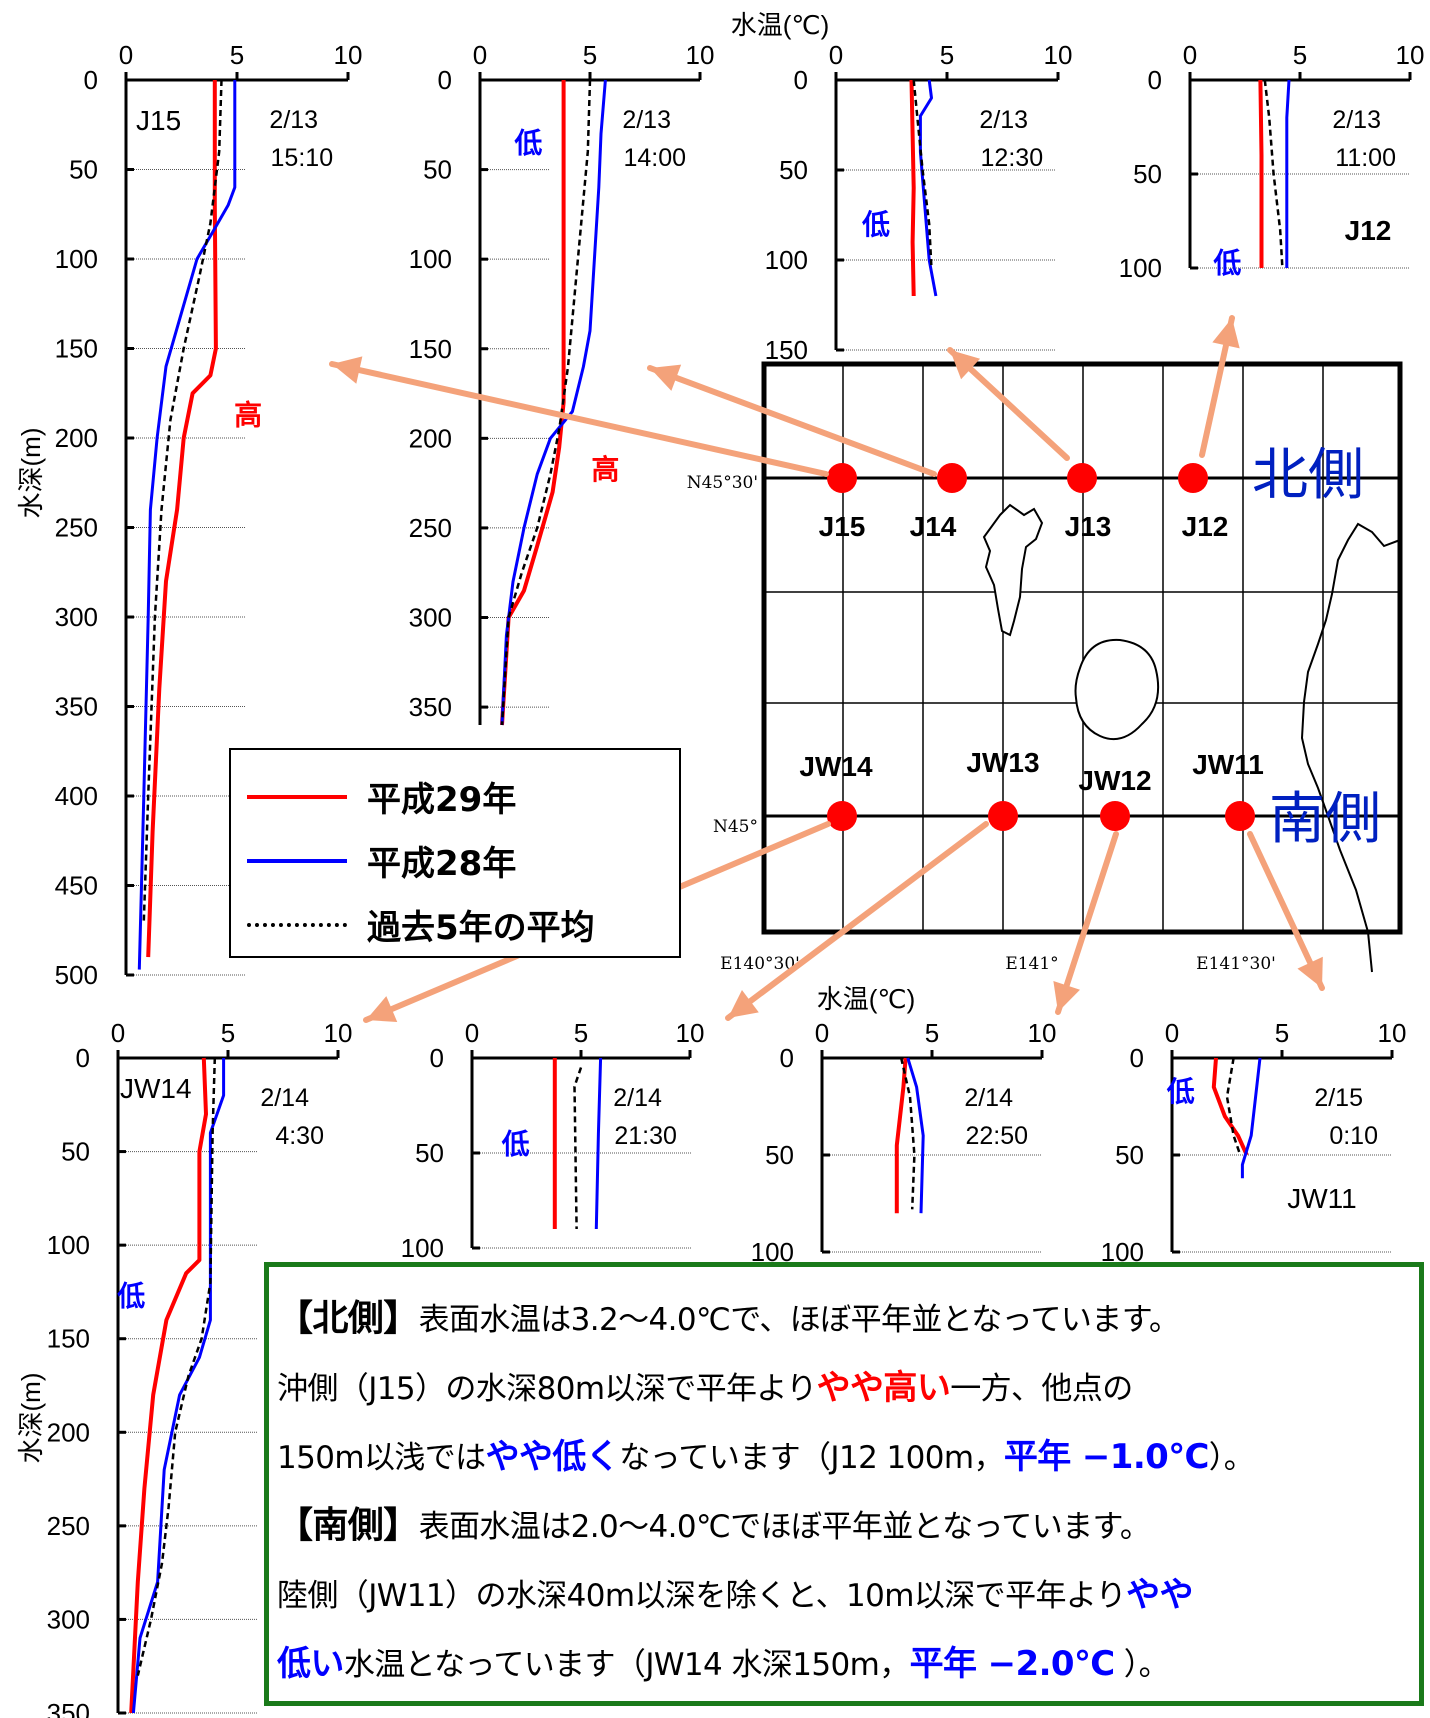  Describe the element at coordinates (237, 55) in the screenshot. I see `x-tick-label-j15: 5` at that location.